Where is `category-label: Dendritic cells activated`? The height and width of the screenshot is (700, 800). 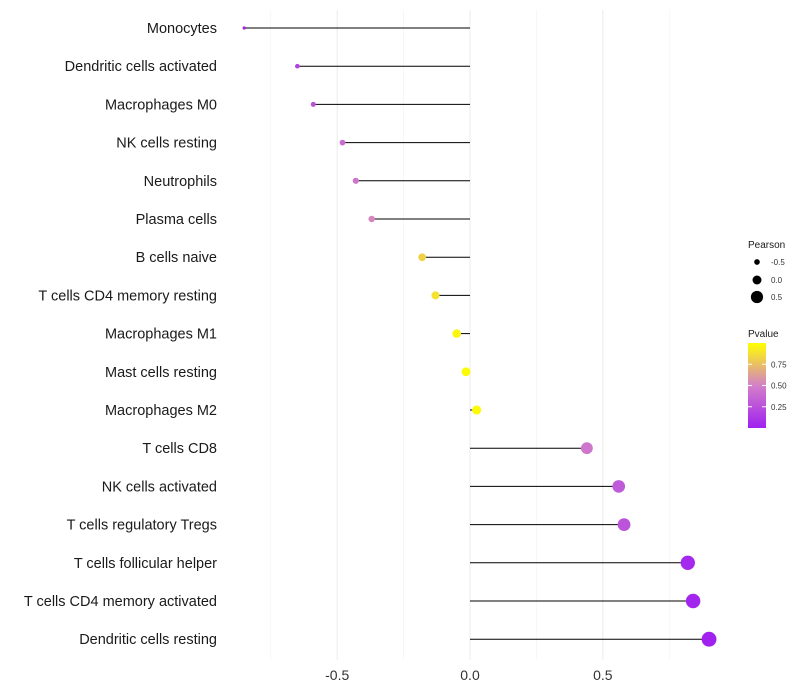 category-label: Dendritic cells activated is located at coordinates (141, 67).